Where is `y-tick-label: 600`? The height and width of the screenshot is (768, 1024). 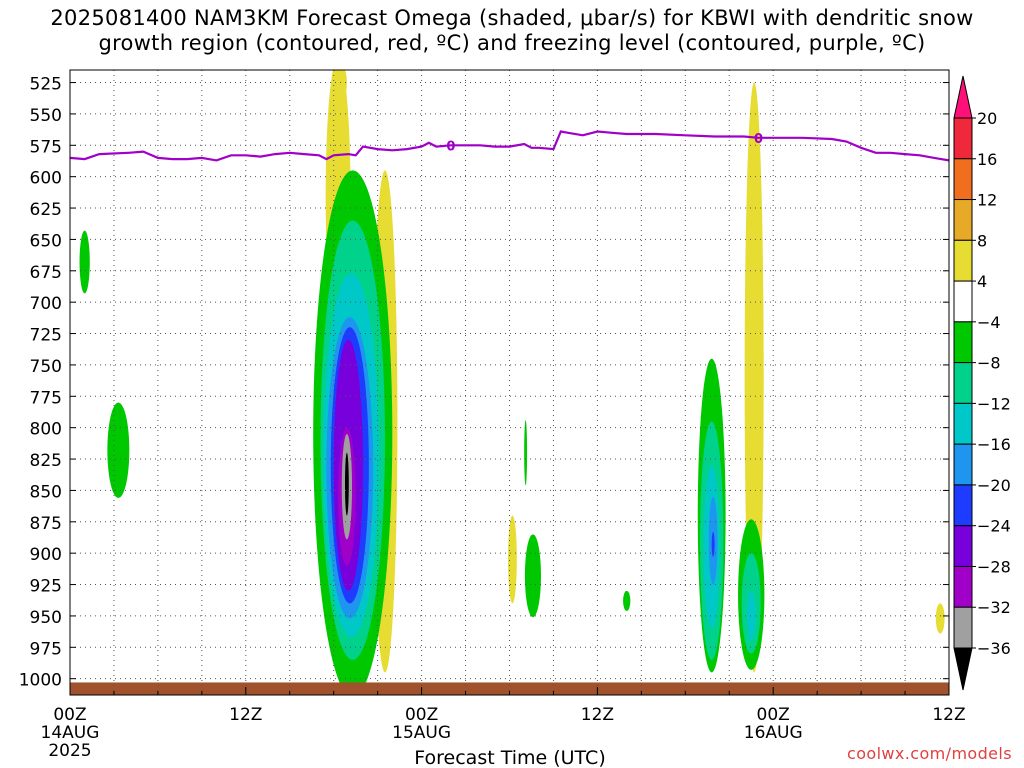
y-tick-label: 600 is located at coordinates (46, 179).